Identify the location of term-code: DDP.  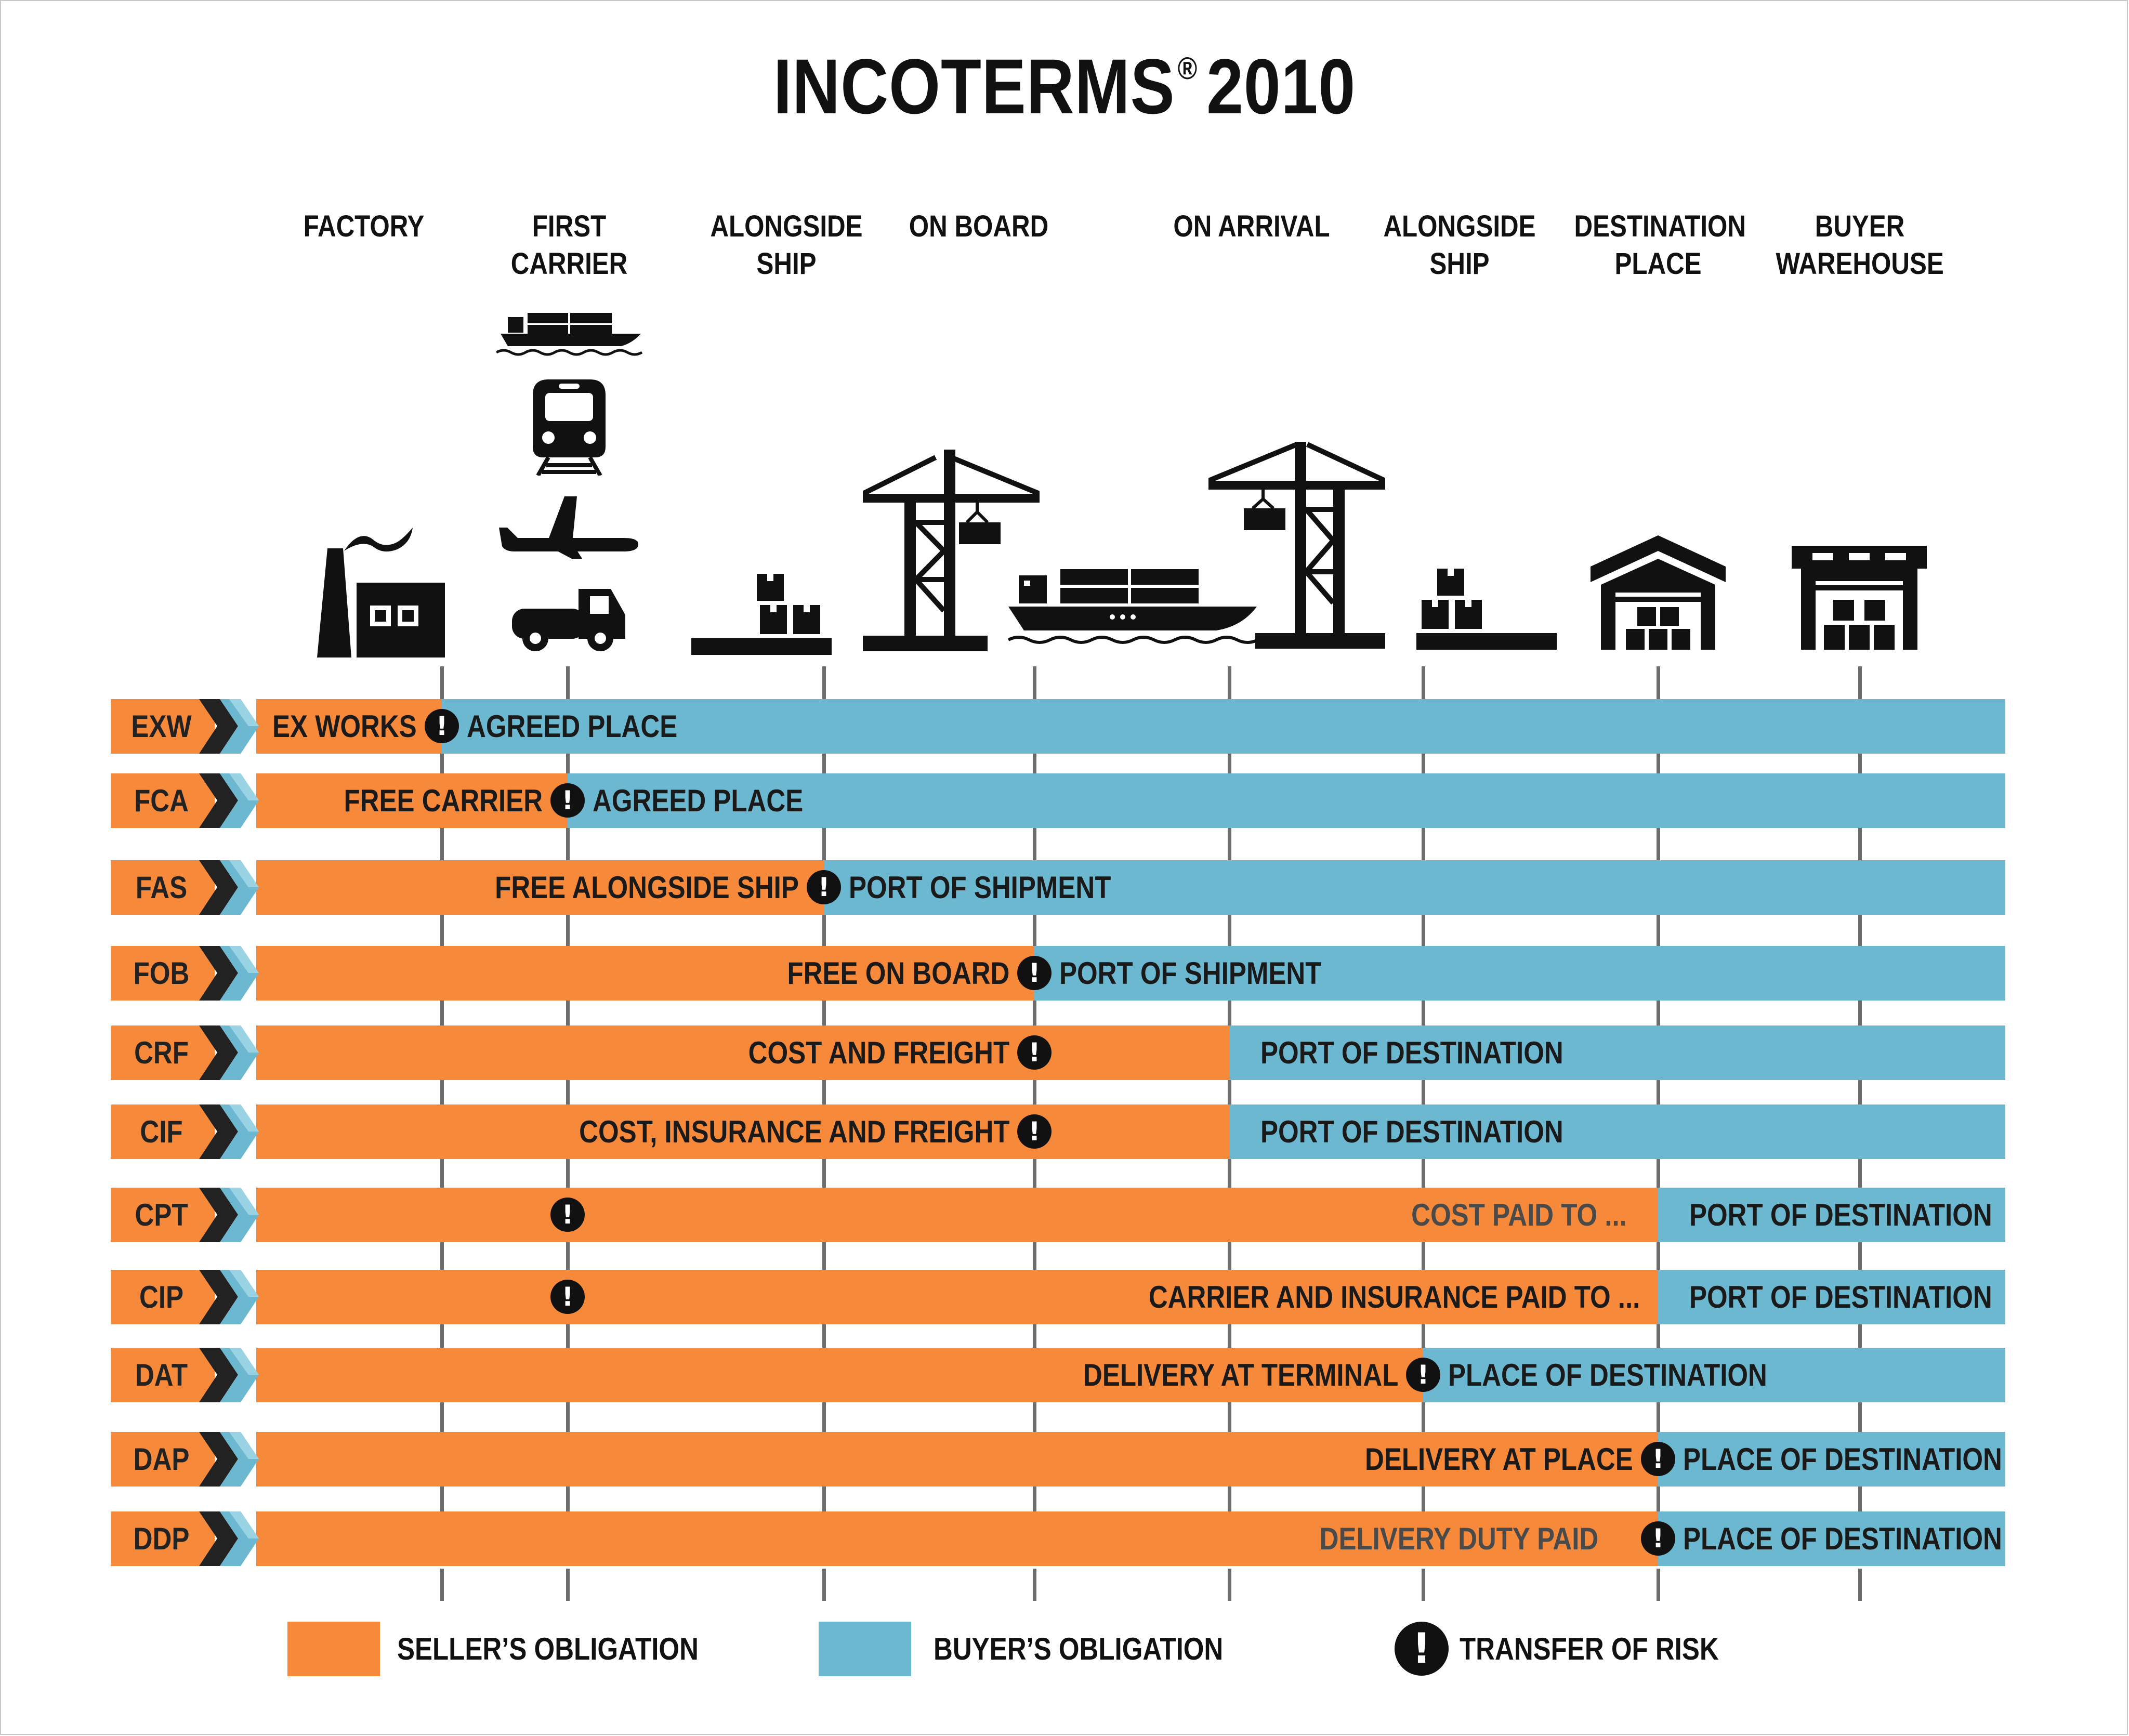
(161, 1538).